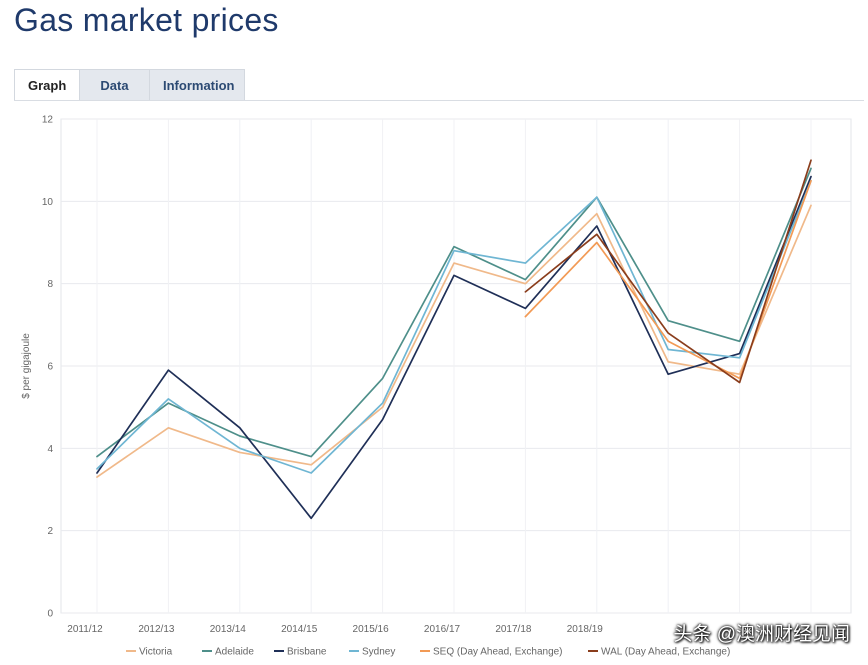  I want to click on x-tick-label: 2013/14, so click(228, 629).